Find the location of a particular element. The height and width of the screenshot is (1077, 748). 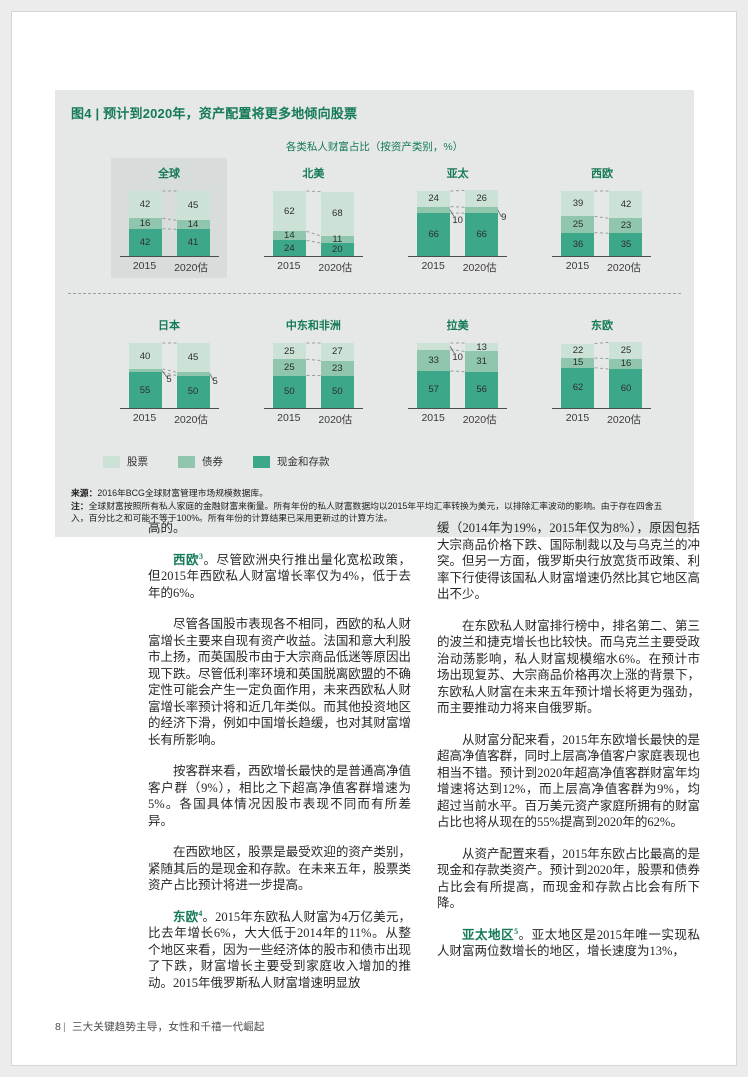

bar-segment: 16 is located at coordinates (145, 223).